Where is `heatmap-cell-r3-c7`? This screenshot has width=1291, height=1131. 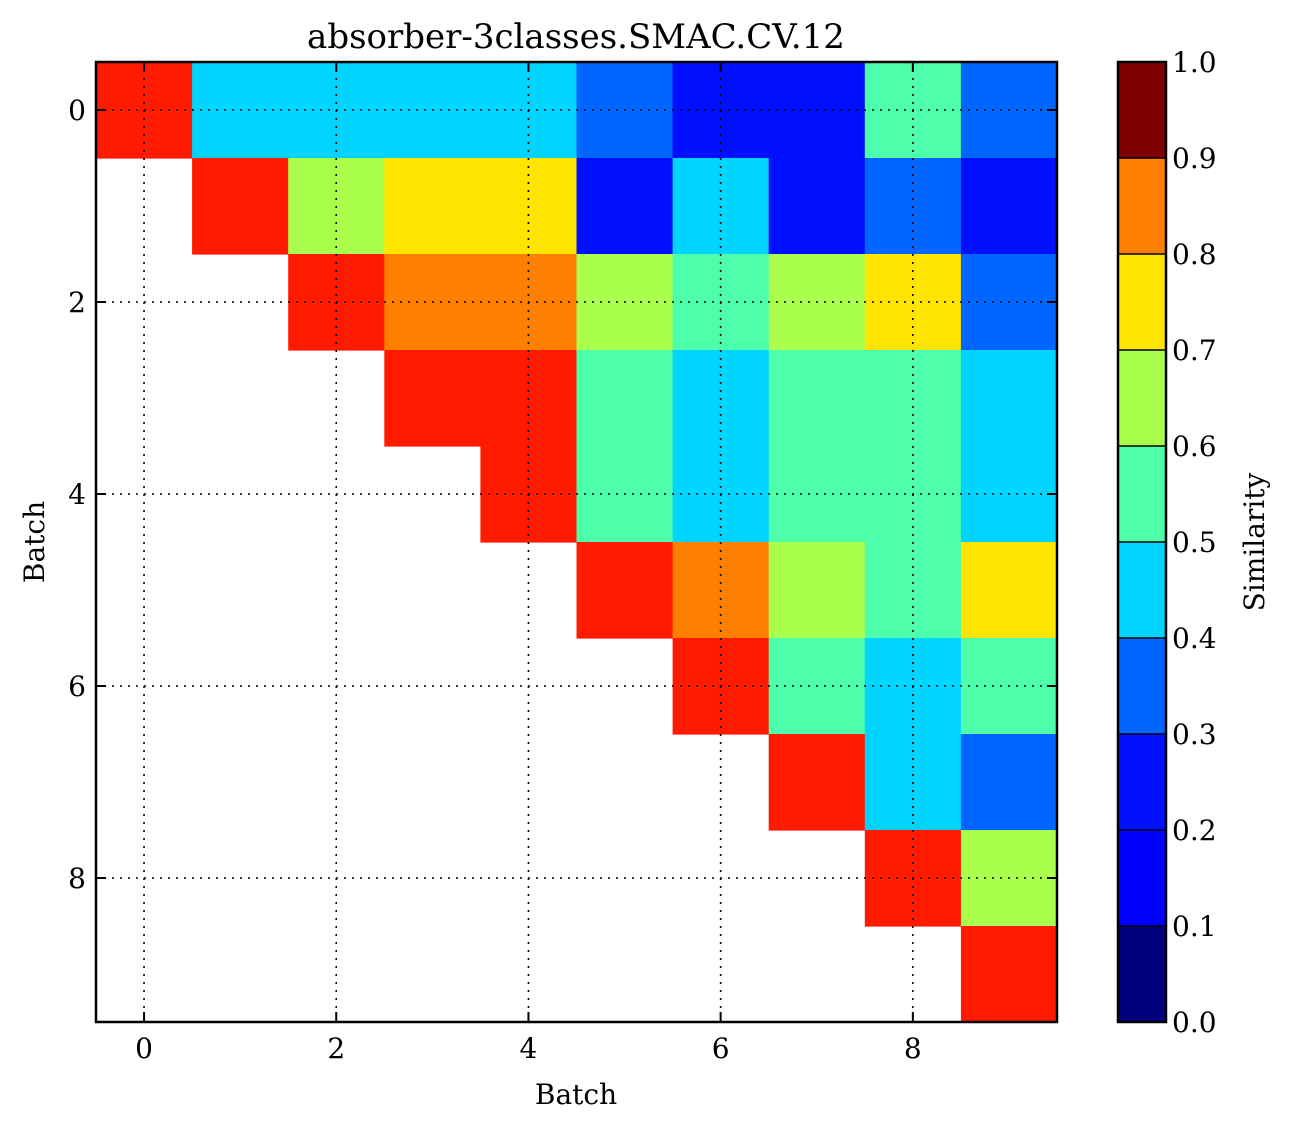 heatmap-cell-r3-c7 is located at coordinates (817, 398).